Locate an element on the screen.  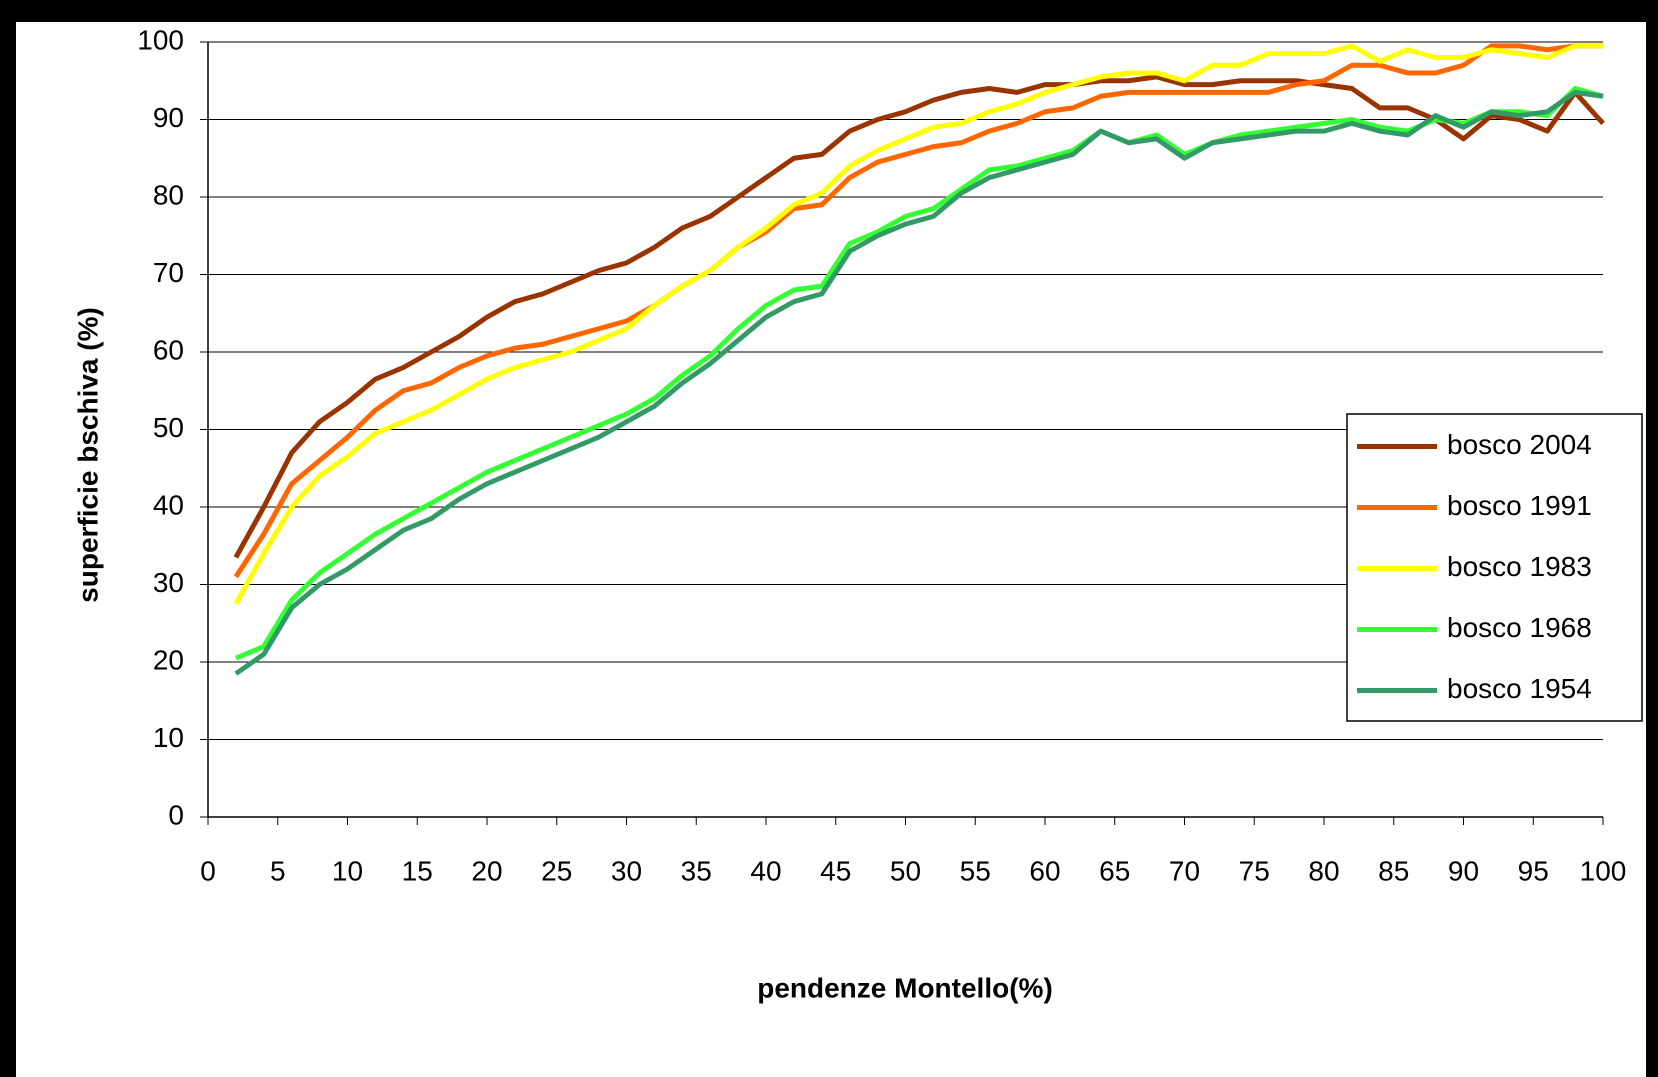
x-tick-label: 15 is located at coordinates (417, 870).